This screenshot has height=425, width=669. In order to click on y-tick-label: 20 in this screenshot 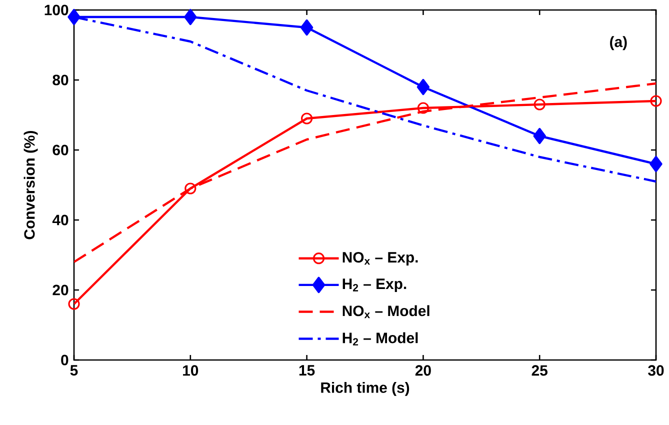, I will do `click(60, 290)`.